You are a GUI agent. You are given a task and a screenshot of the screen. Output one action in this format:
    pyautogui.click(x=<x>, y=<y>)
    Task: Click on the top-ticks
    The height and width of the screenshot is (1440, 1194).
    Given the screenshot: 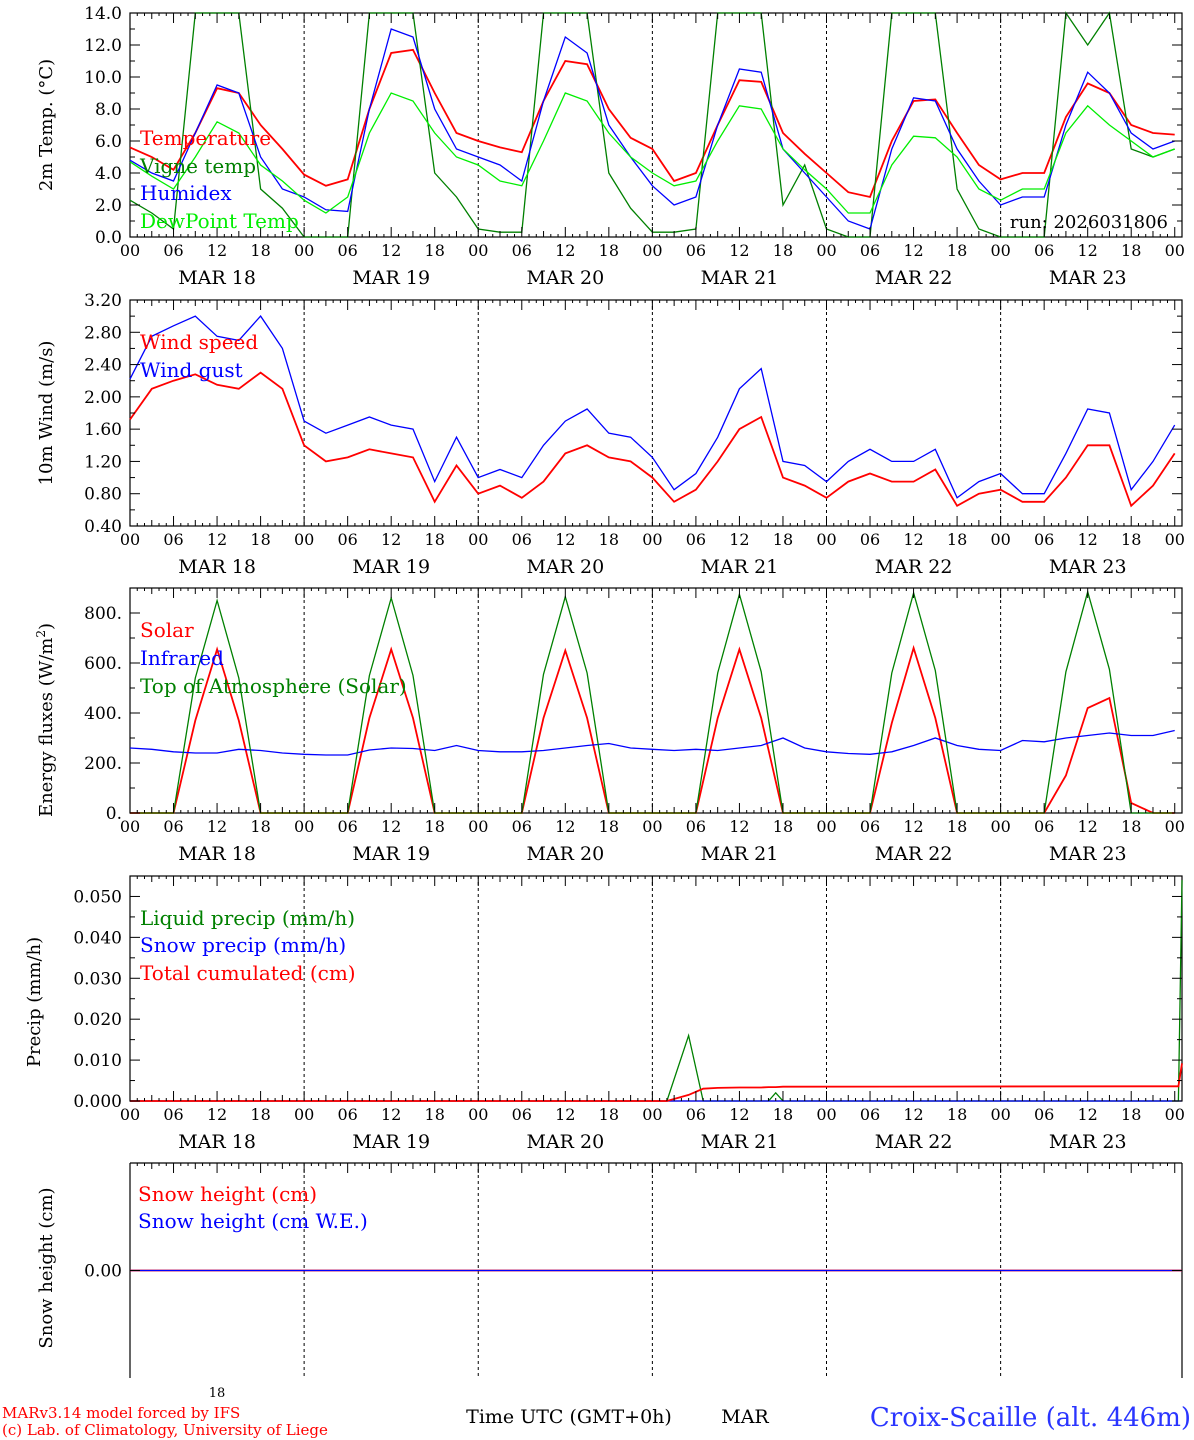 What is the action you would take?
    pyautogui.click(x=656, y=1168)
    